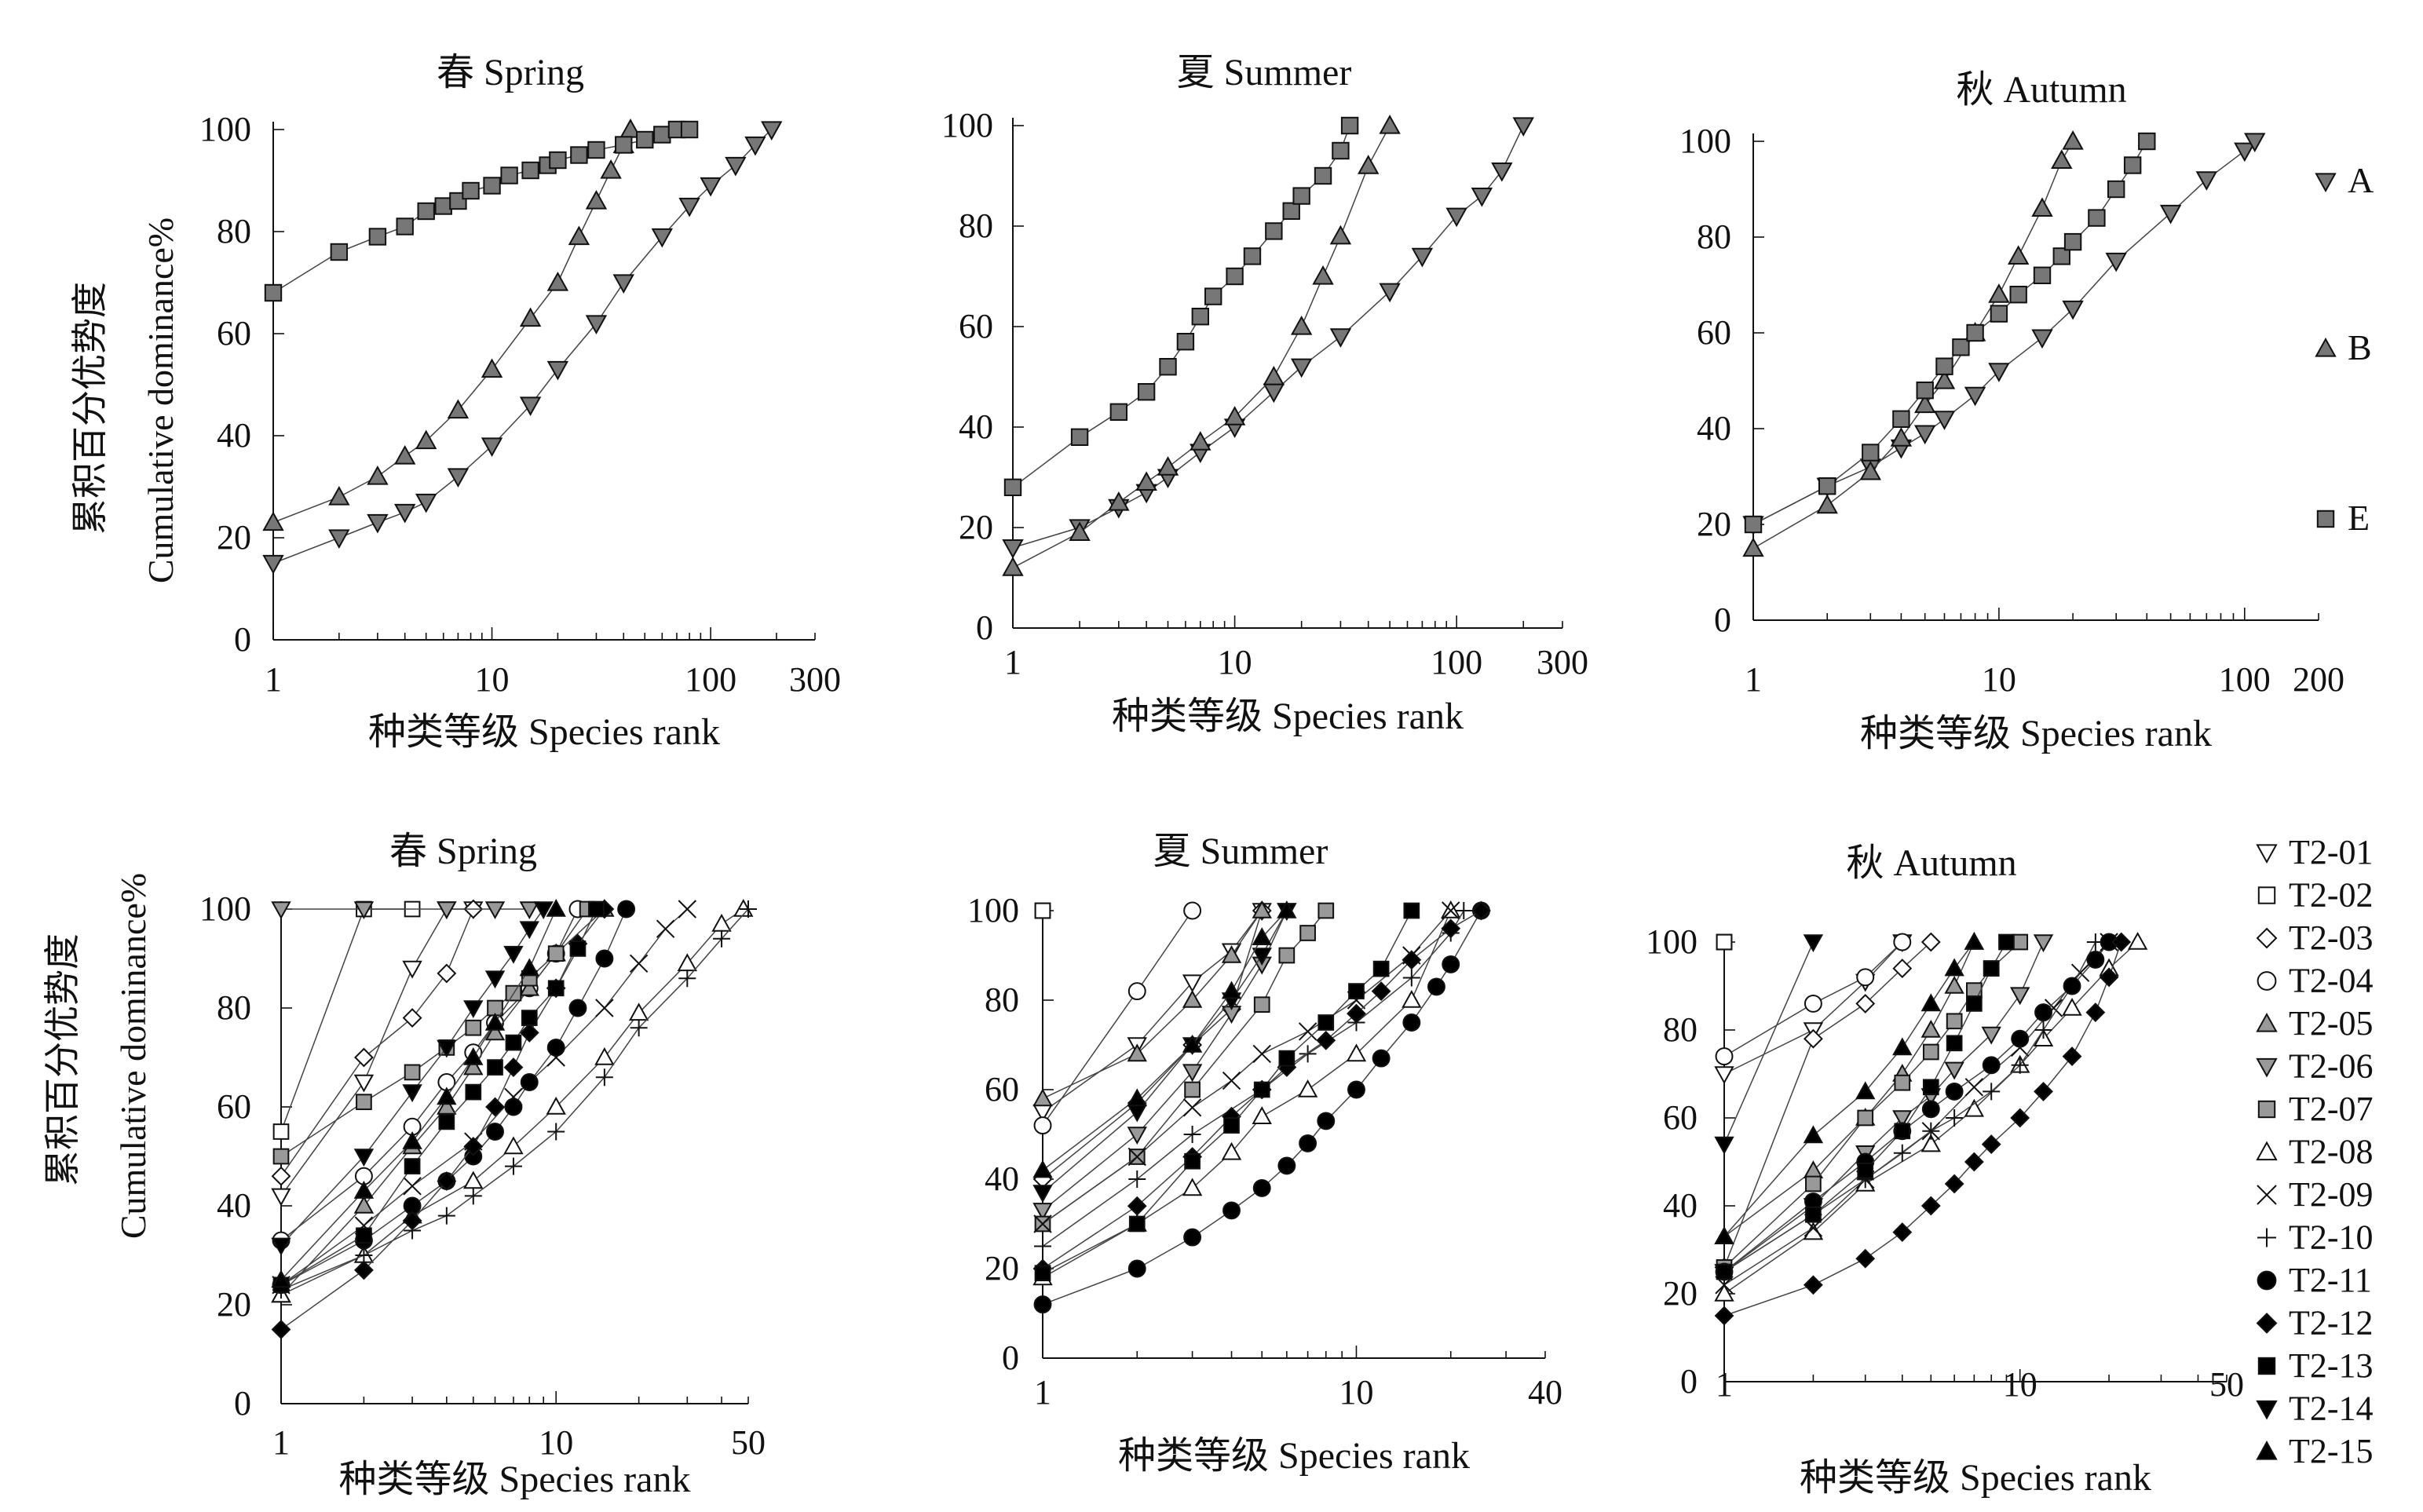 The image size is (2423, 1512). I want to click on legend-item-B: B, so click(2343, 347).